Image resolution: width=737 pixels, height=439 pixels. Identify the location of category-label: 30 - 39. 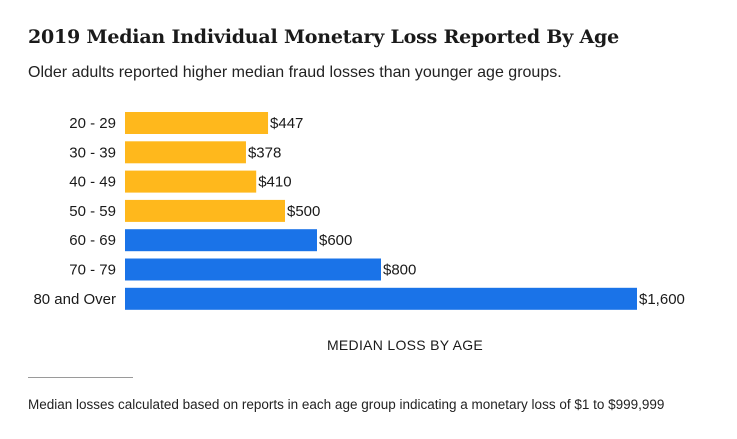
(92, 152).